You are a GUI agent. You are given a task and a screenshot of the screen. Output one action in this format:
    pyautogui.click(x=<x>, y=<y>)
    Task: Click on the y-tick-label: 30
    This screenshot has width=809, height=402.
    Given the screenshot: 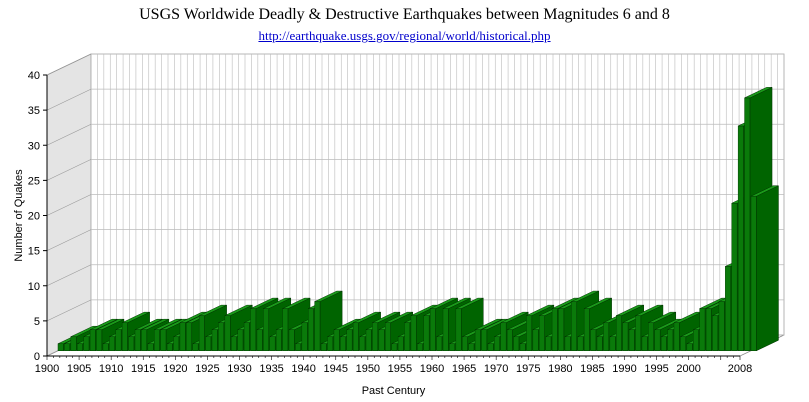 What is the action you would take?
    pyautogui.click(x=34, y=146)
    